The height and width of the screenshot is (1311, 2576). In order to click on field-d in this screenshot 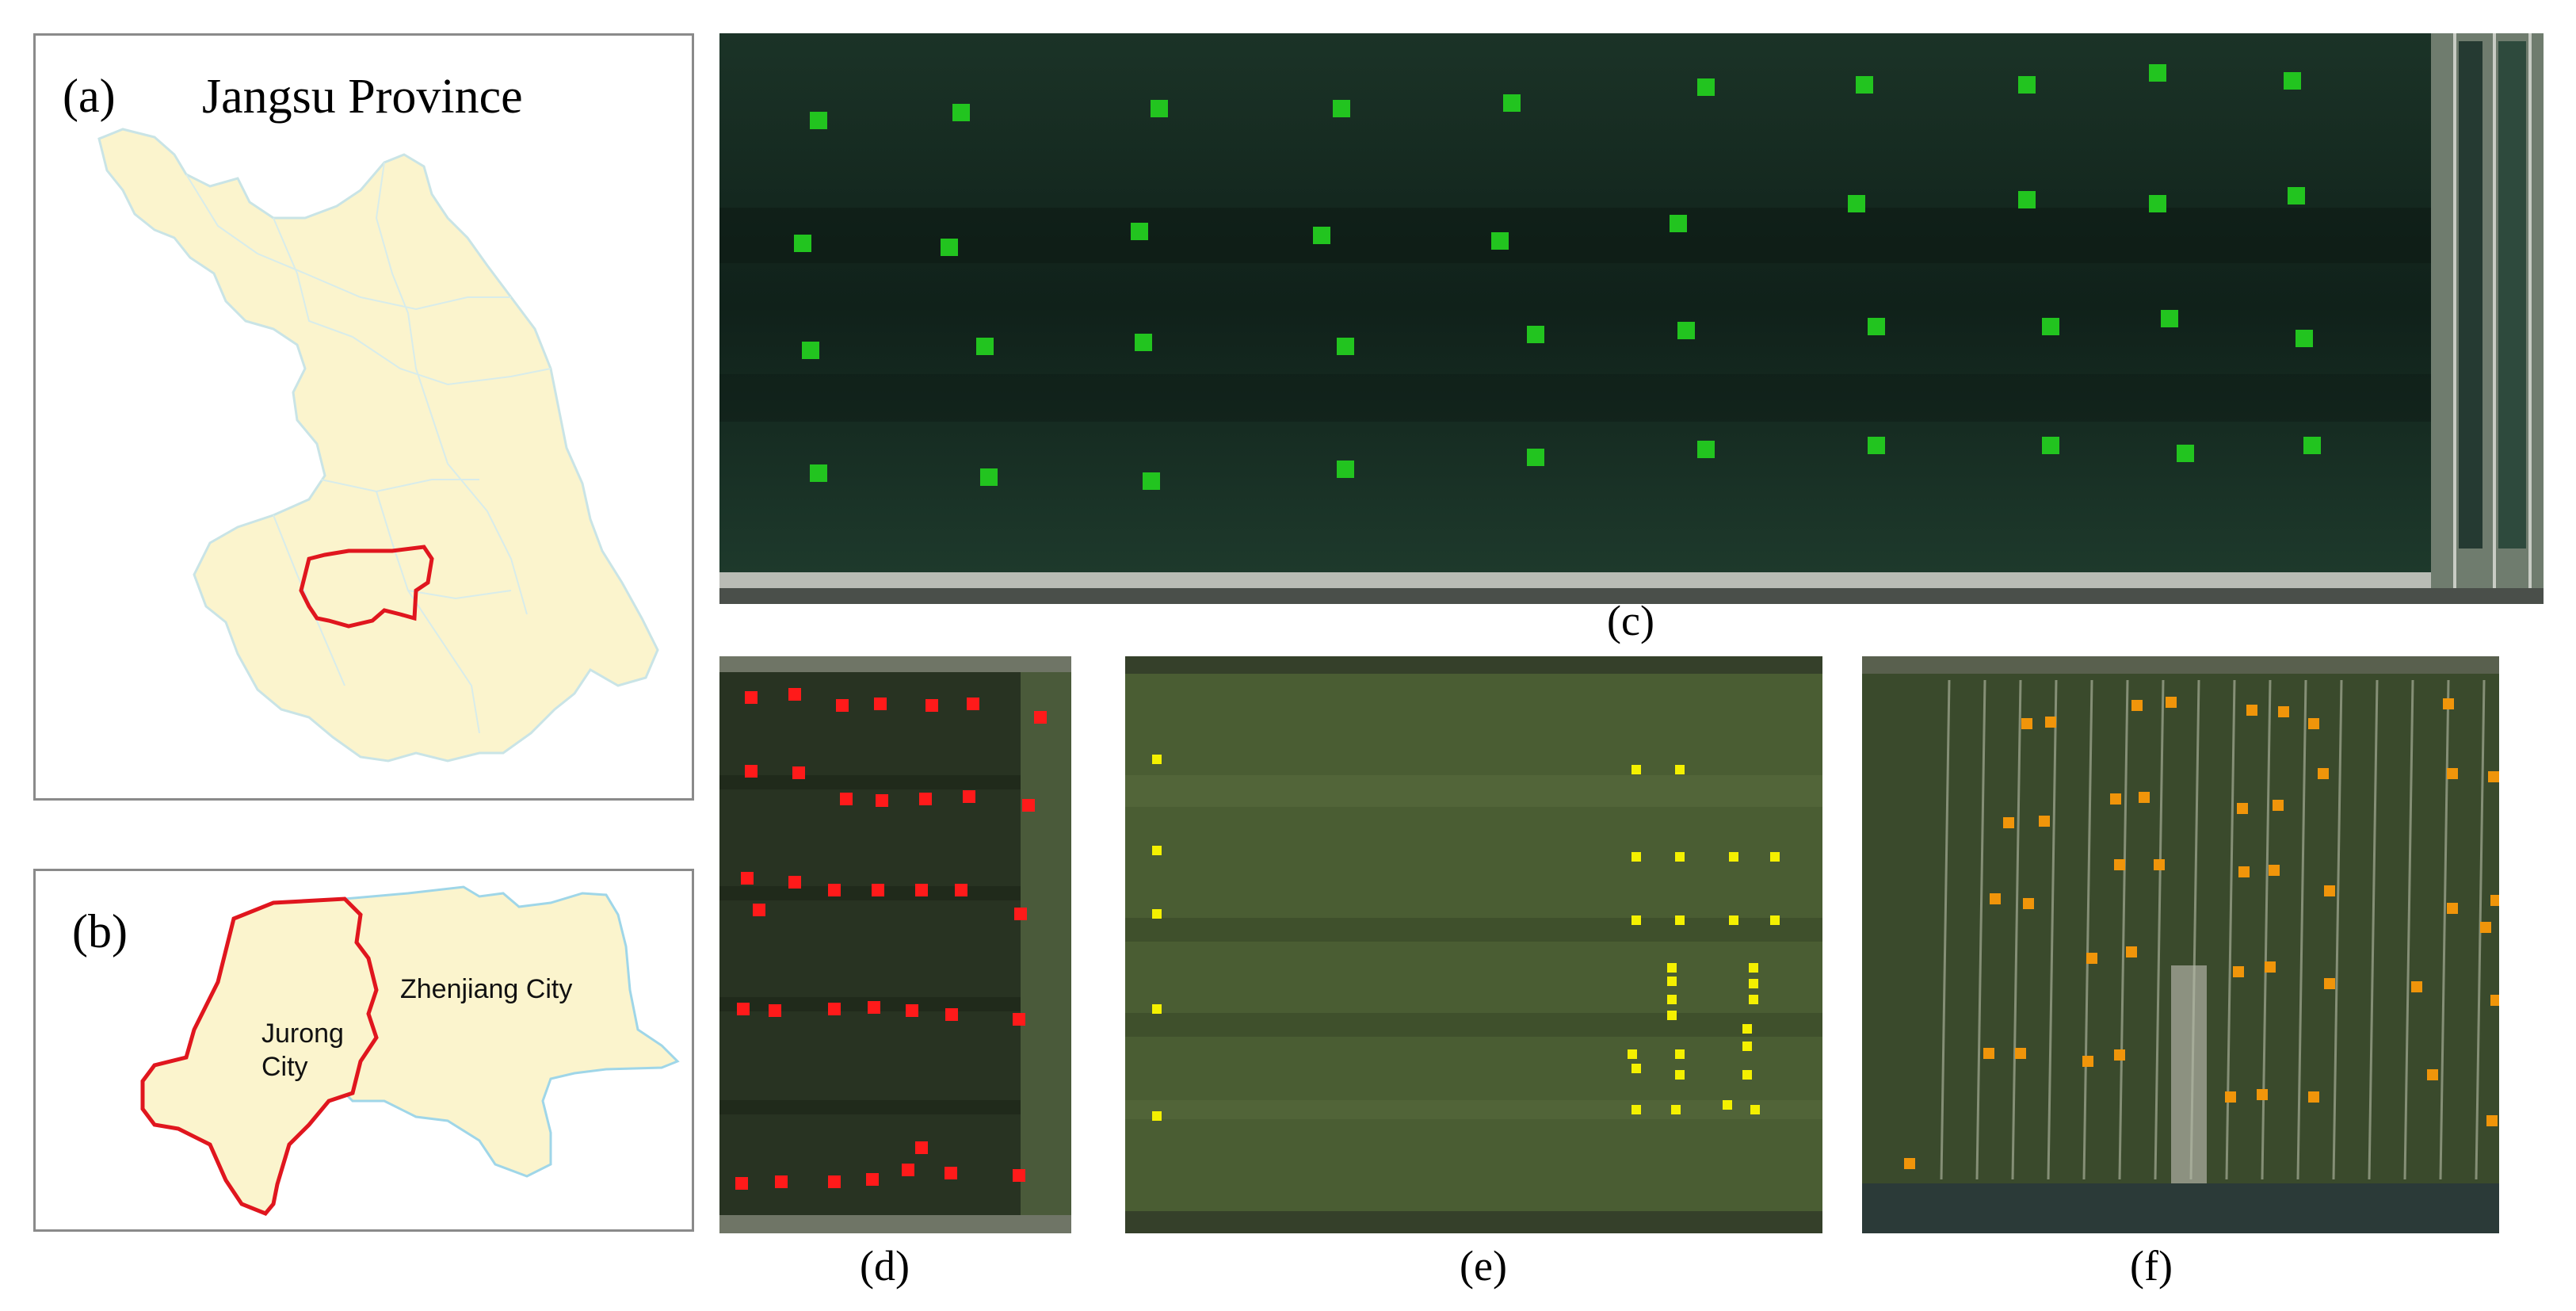, I will do `click(895, 944)`.